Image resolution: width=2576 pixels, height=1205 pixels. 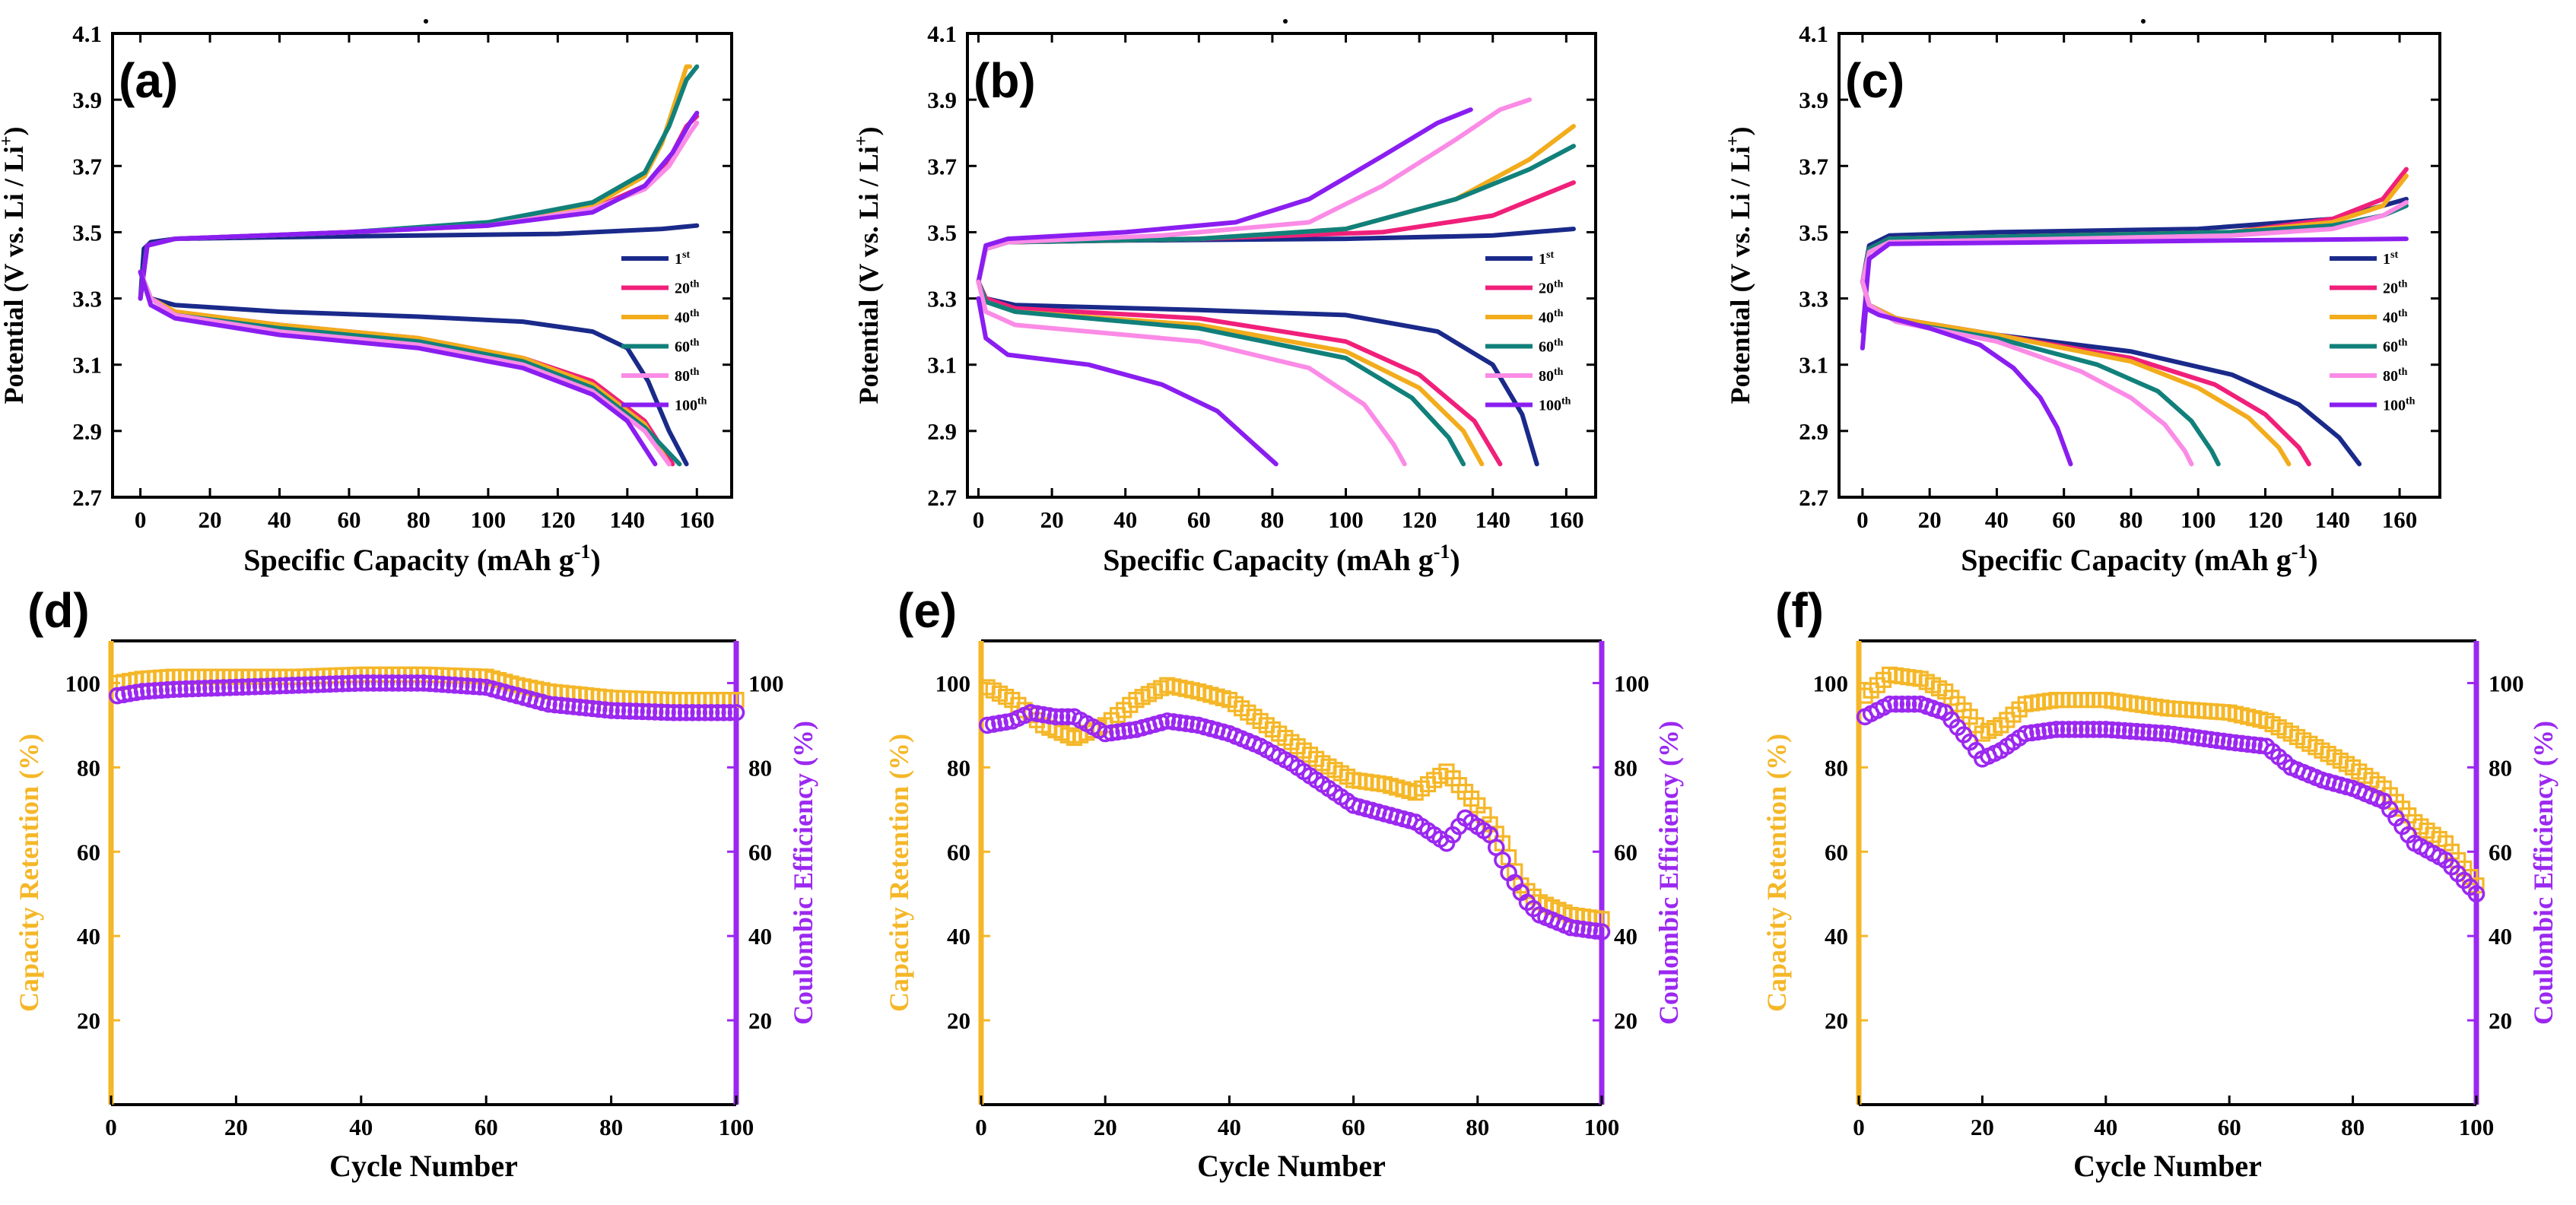 What do you see at coordinates (2395, 347) in the screenshot?
I see `legend-label: 60th` at bounding box center [2395, 347].